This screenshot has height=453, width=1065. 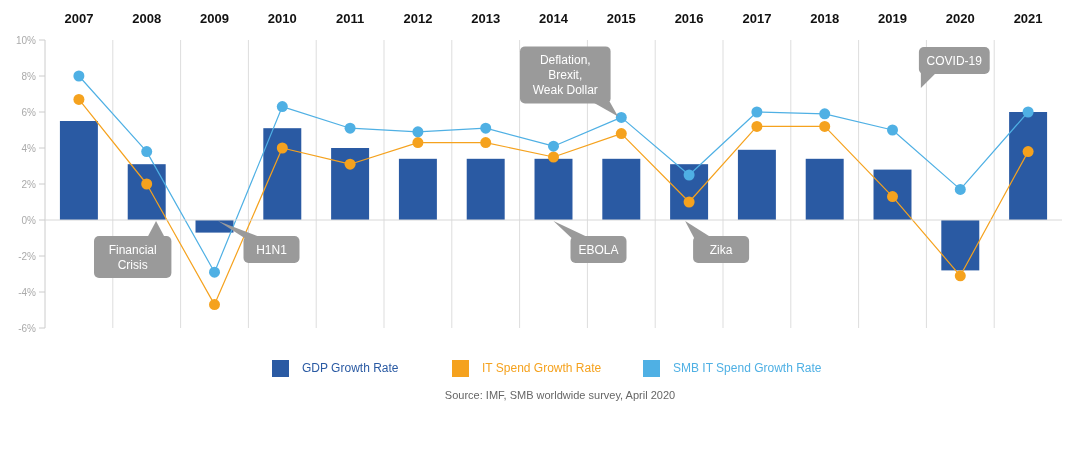 What do you see at coordinates (560, 395) in the screenshot?
I see `source-note: Source: IMF, SMB worldwide survey, April 2020` at bounding box center [560, 395].